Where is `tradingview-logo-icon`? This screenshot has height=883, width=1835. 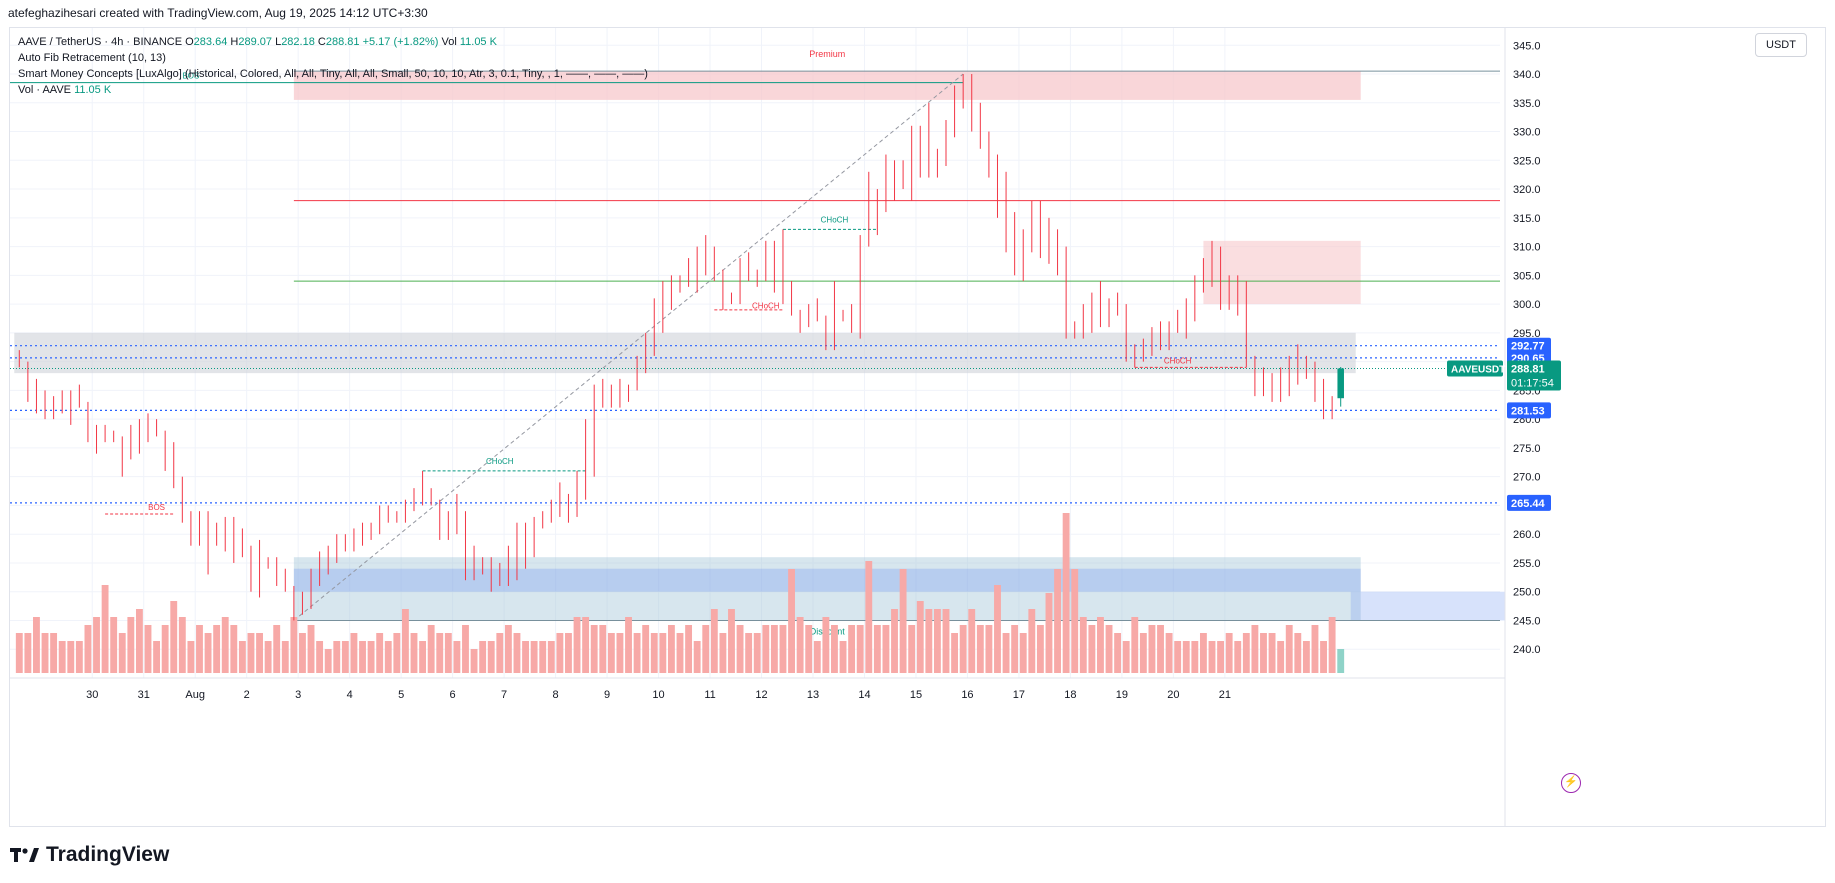 tradingview-logo-icon is located at coordinates (24, 855).